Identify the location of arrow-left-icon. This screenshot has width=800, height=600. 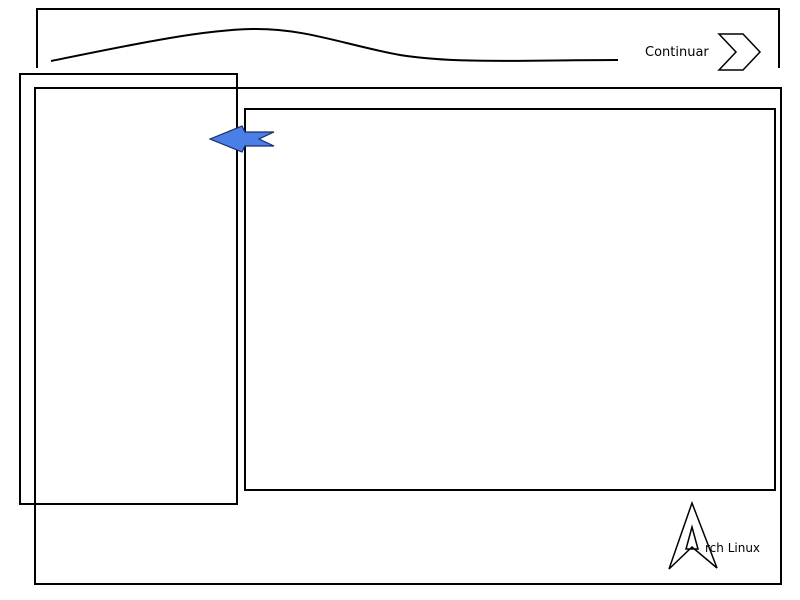
(241, 139).